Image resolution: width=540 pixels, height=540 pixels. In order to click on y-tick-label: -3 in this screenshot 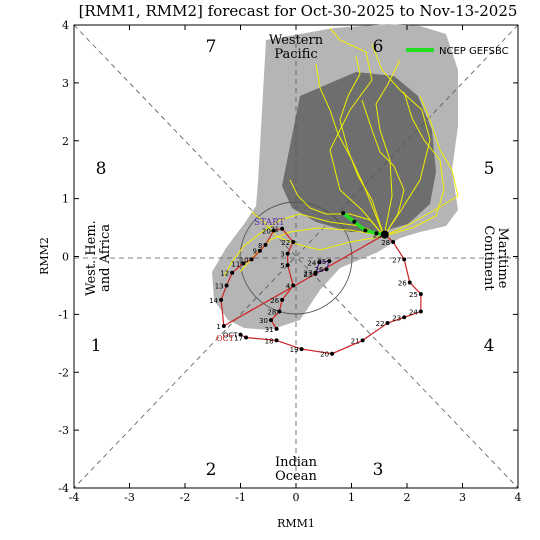, I will do `click(63, 430)`.